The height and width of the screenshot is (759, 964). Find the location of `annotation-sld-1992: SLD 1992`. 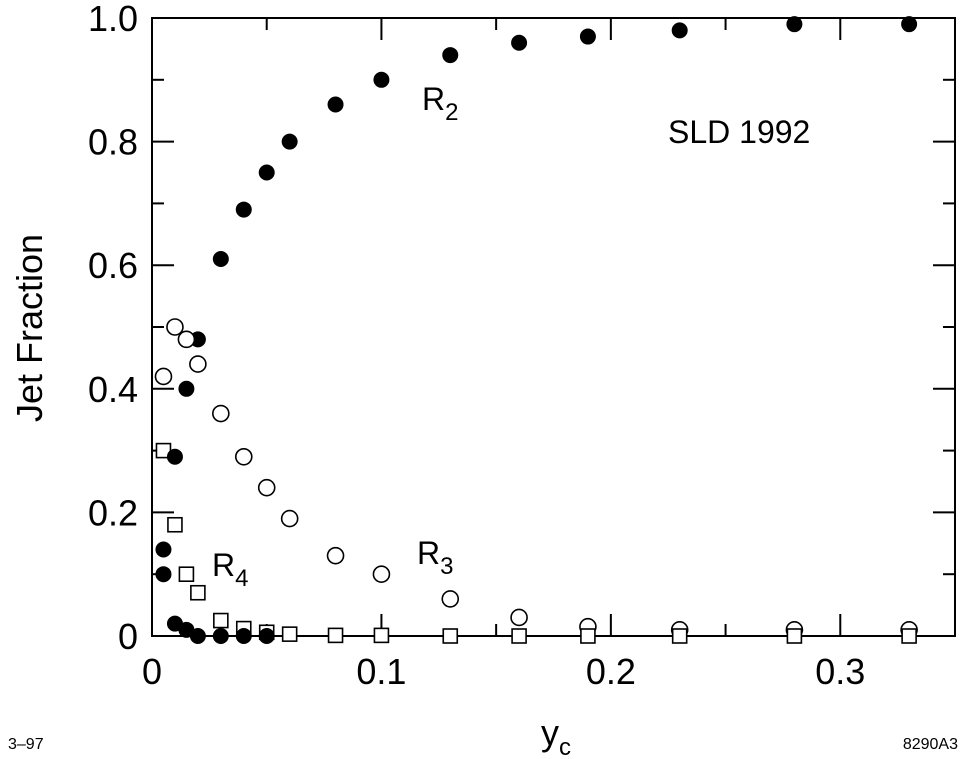

annotation-sld-1992: SLD 1992 is located at coordinates (739, 132).